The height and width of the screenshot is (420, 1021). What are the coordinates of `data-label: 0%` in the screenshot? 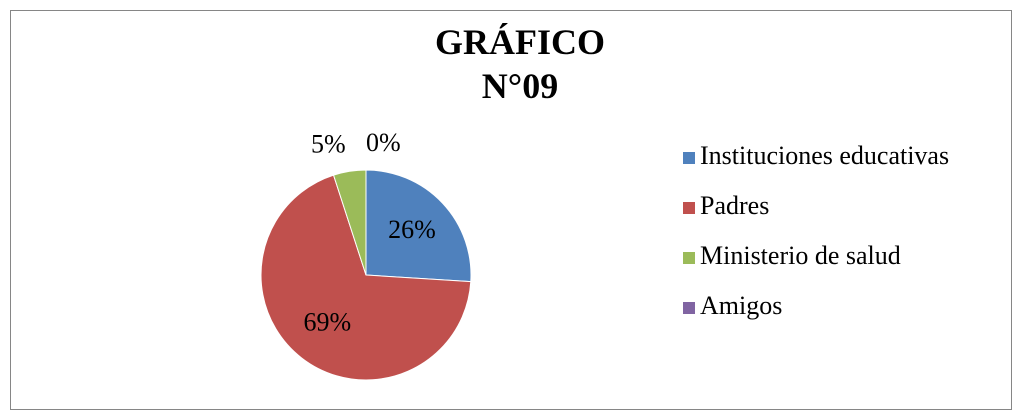 It's located at (383, 142).